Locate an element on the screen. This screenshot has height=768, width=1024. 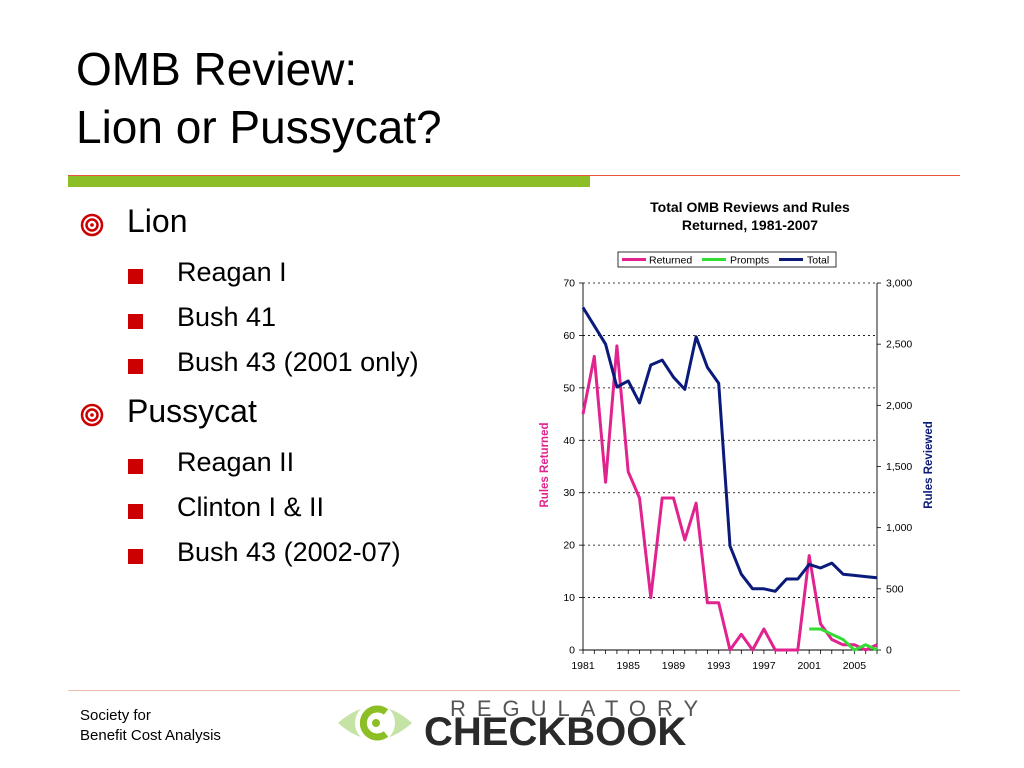
chart-legend: Returned Prompts Total is located at coordinates (727, 259).